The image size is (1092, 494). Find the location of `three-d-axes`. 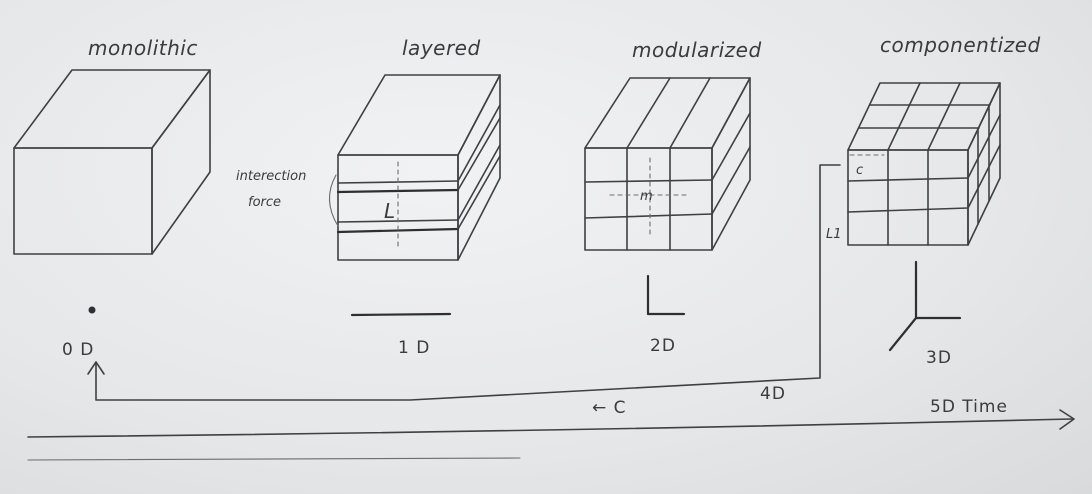

three-d-axes is located at coordinates (925, 306).